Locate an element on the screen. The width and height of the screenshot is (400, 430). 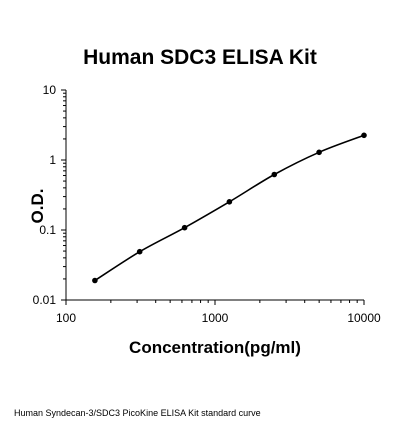
y-tick-label: 0.01 is located at coordinates (45, 300).